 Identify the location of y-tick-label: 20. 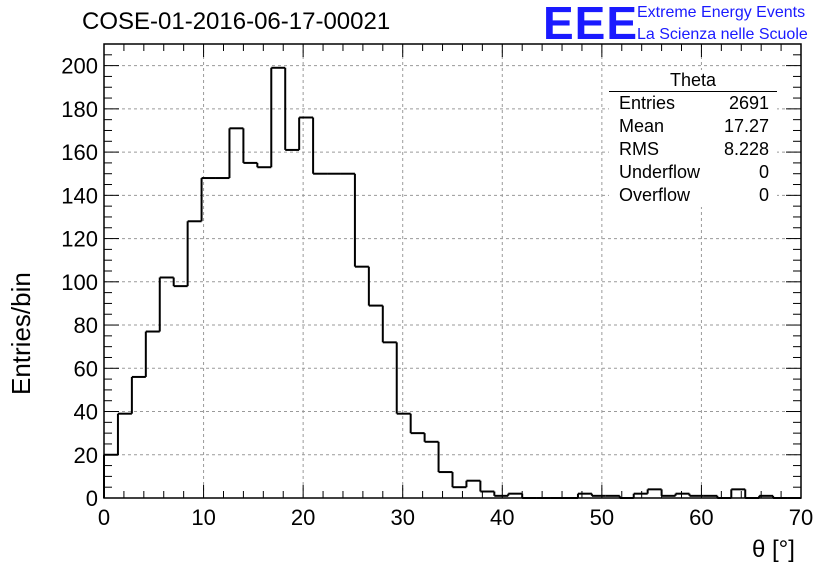
(86, 455).